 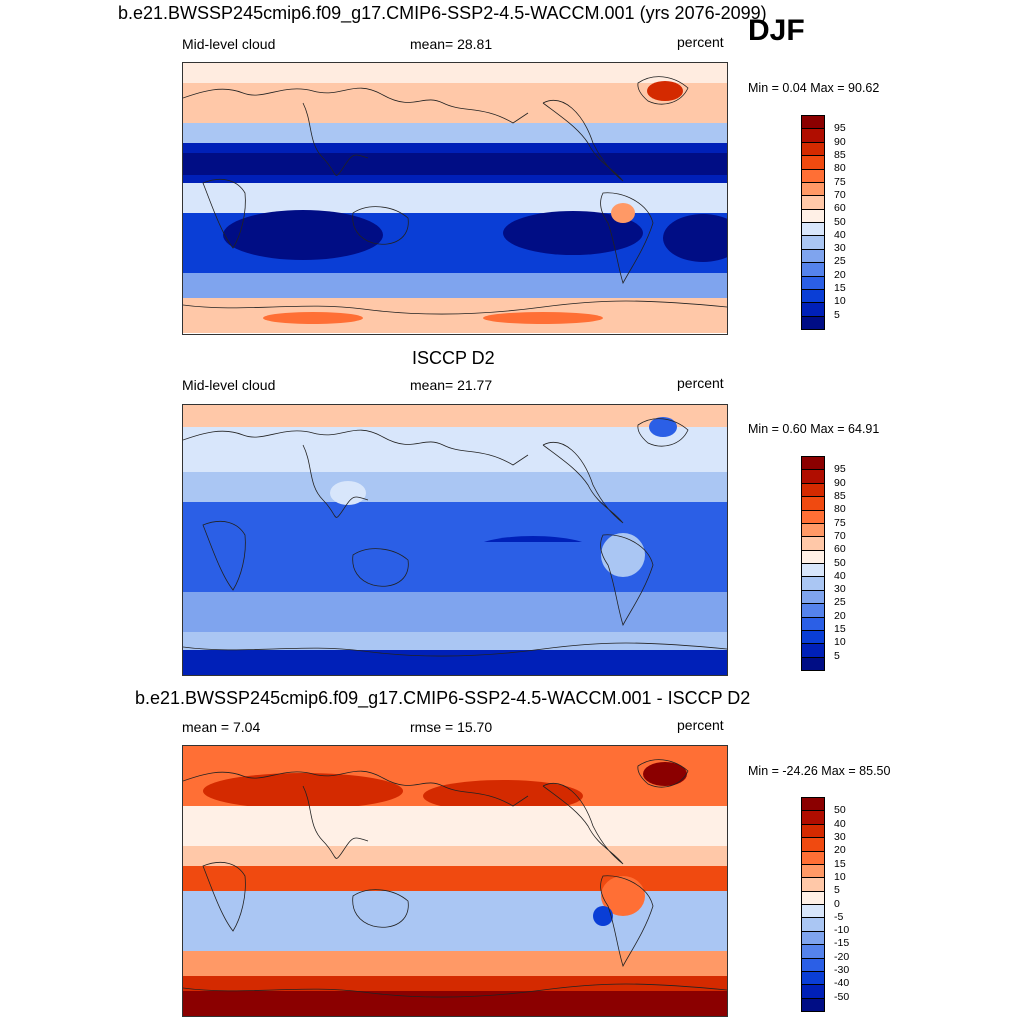 I want to click on panel-2-minmax: Min = 0.60 Max = 64.91, so click(x=814, y=429).